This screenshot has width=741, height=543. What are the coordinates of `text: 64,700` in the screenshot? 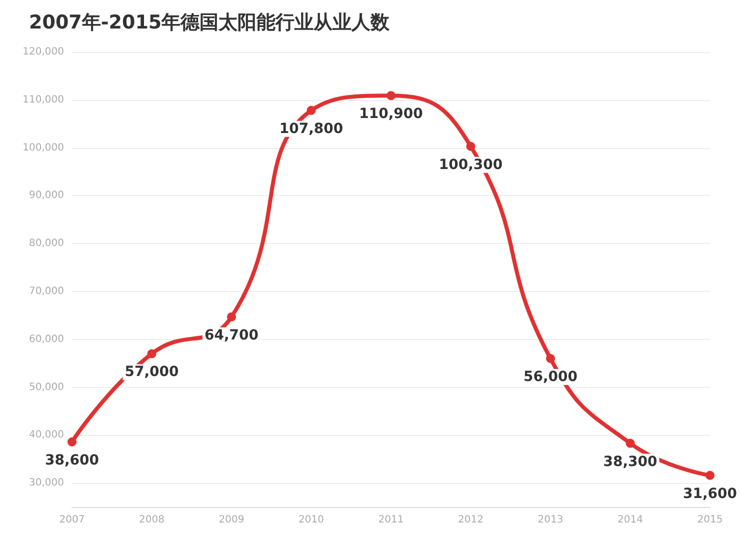 It's located at (231, 335).